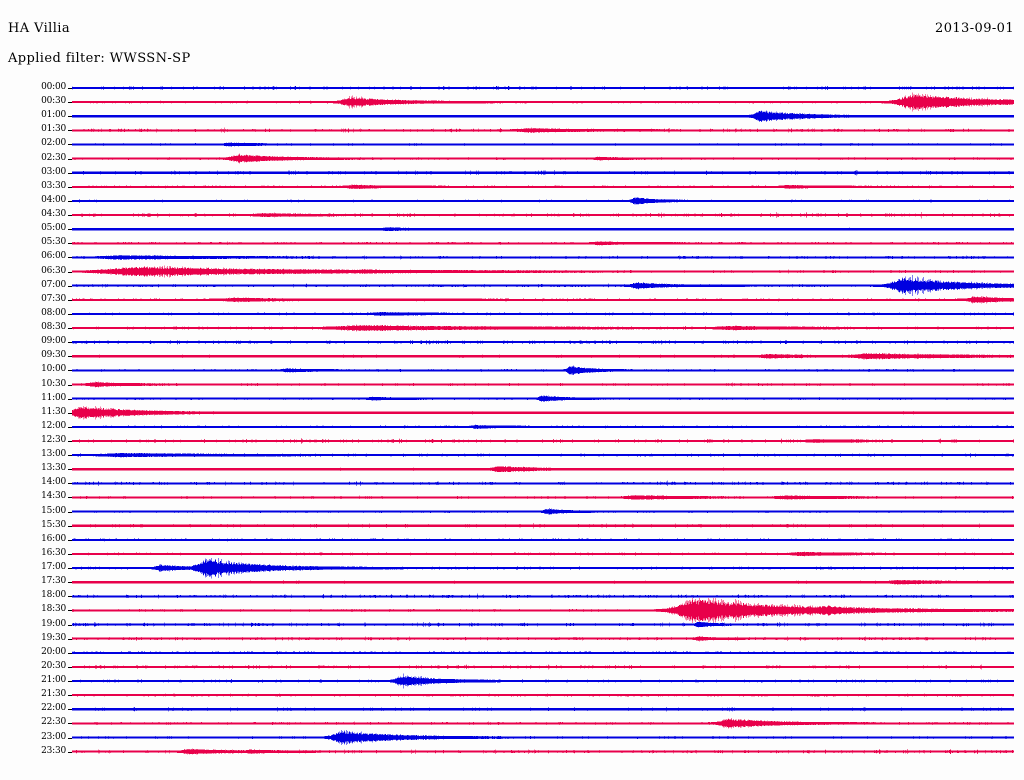 This screenshot has height=780, width=1024. I want to click on time-tick-label: 00:30, so click(53, 101).